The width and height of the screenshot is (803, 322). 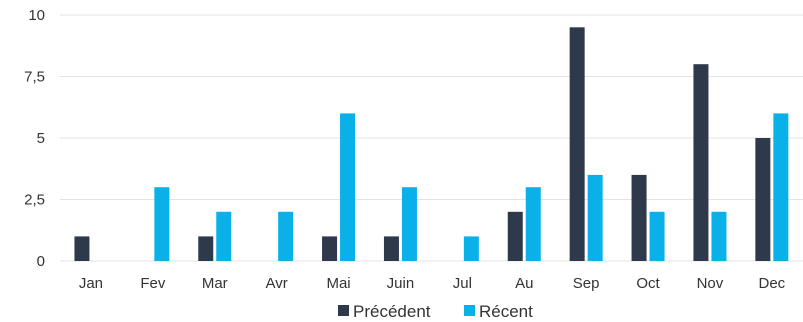 I want to click on x-tick-label: Avr, so click(x=277, y=283).